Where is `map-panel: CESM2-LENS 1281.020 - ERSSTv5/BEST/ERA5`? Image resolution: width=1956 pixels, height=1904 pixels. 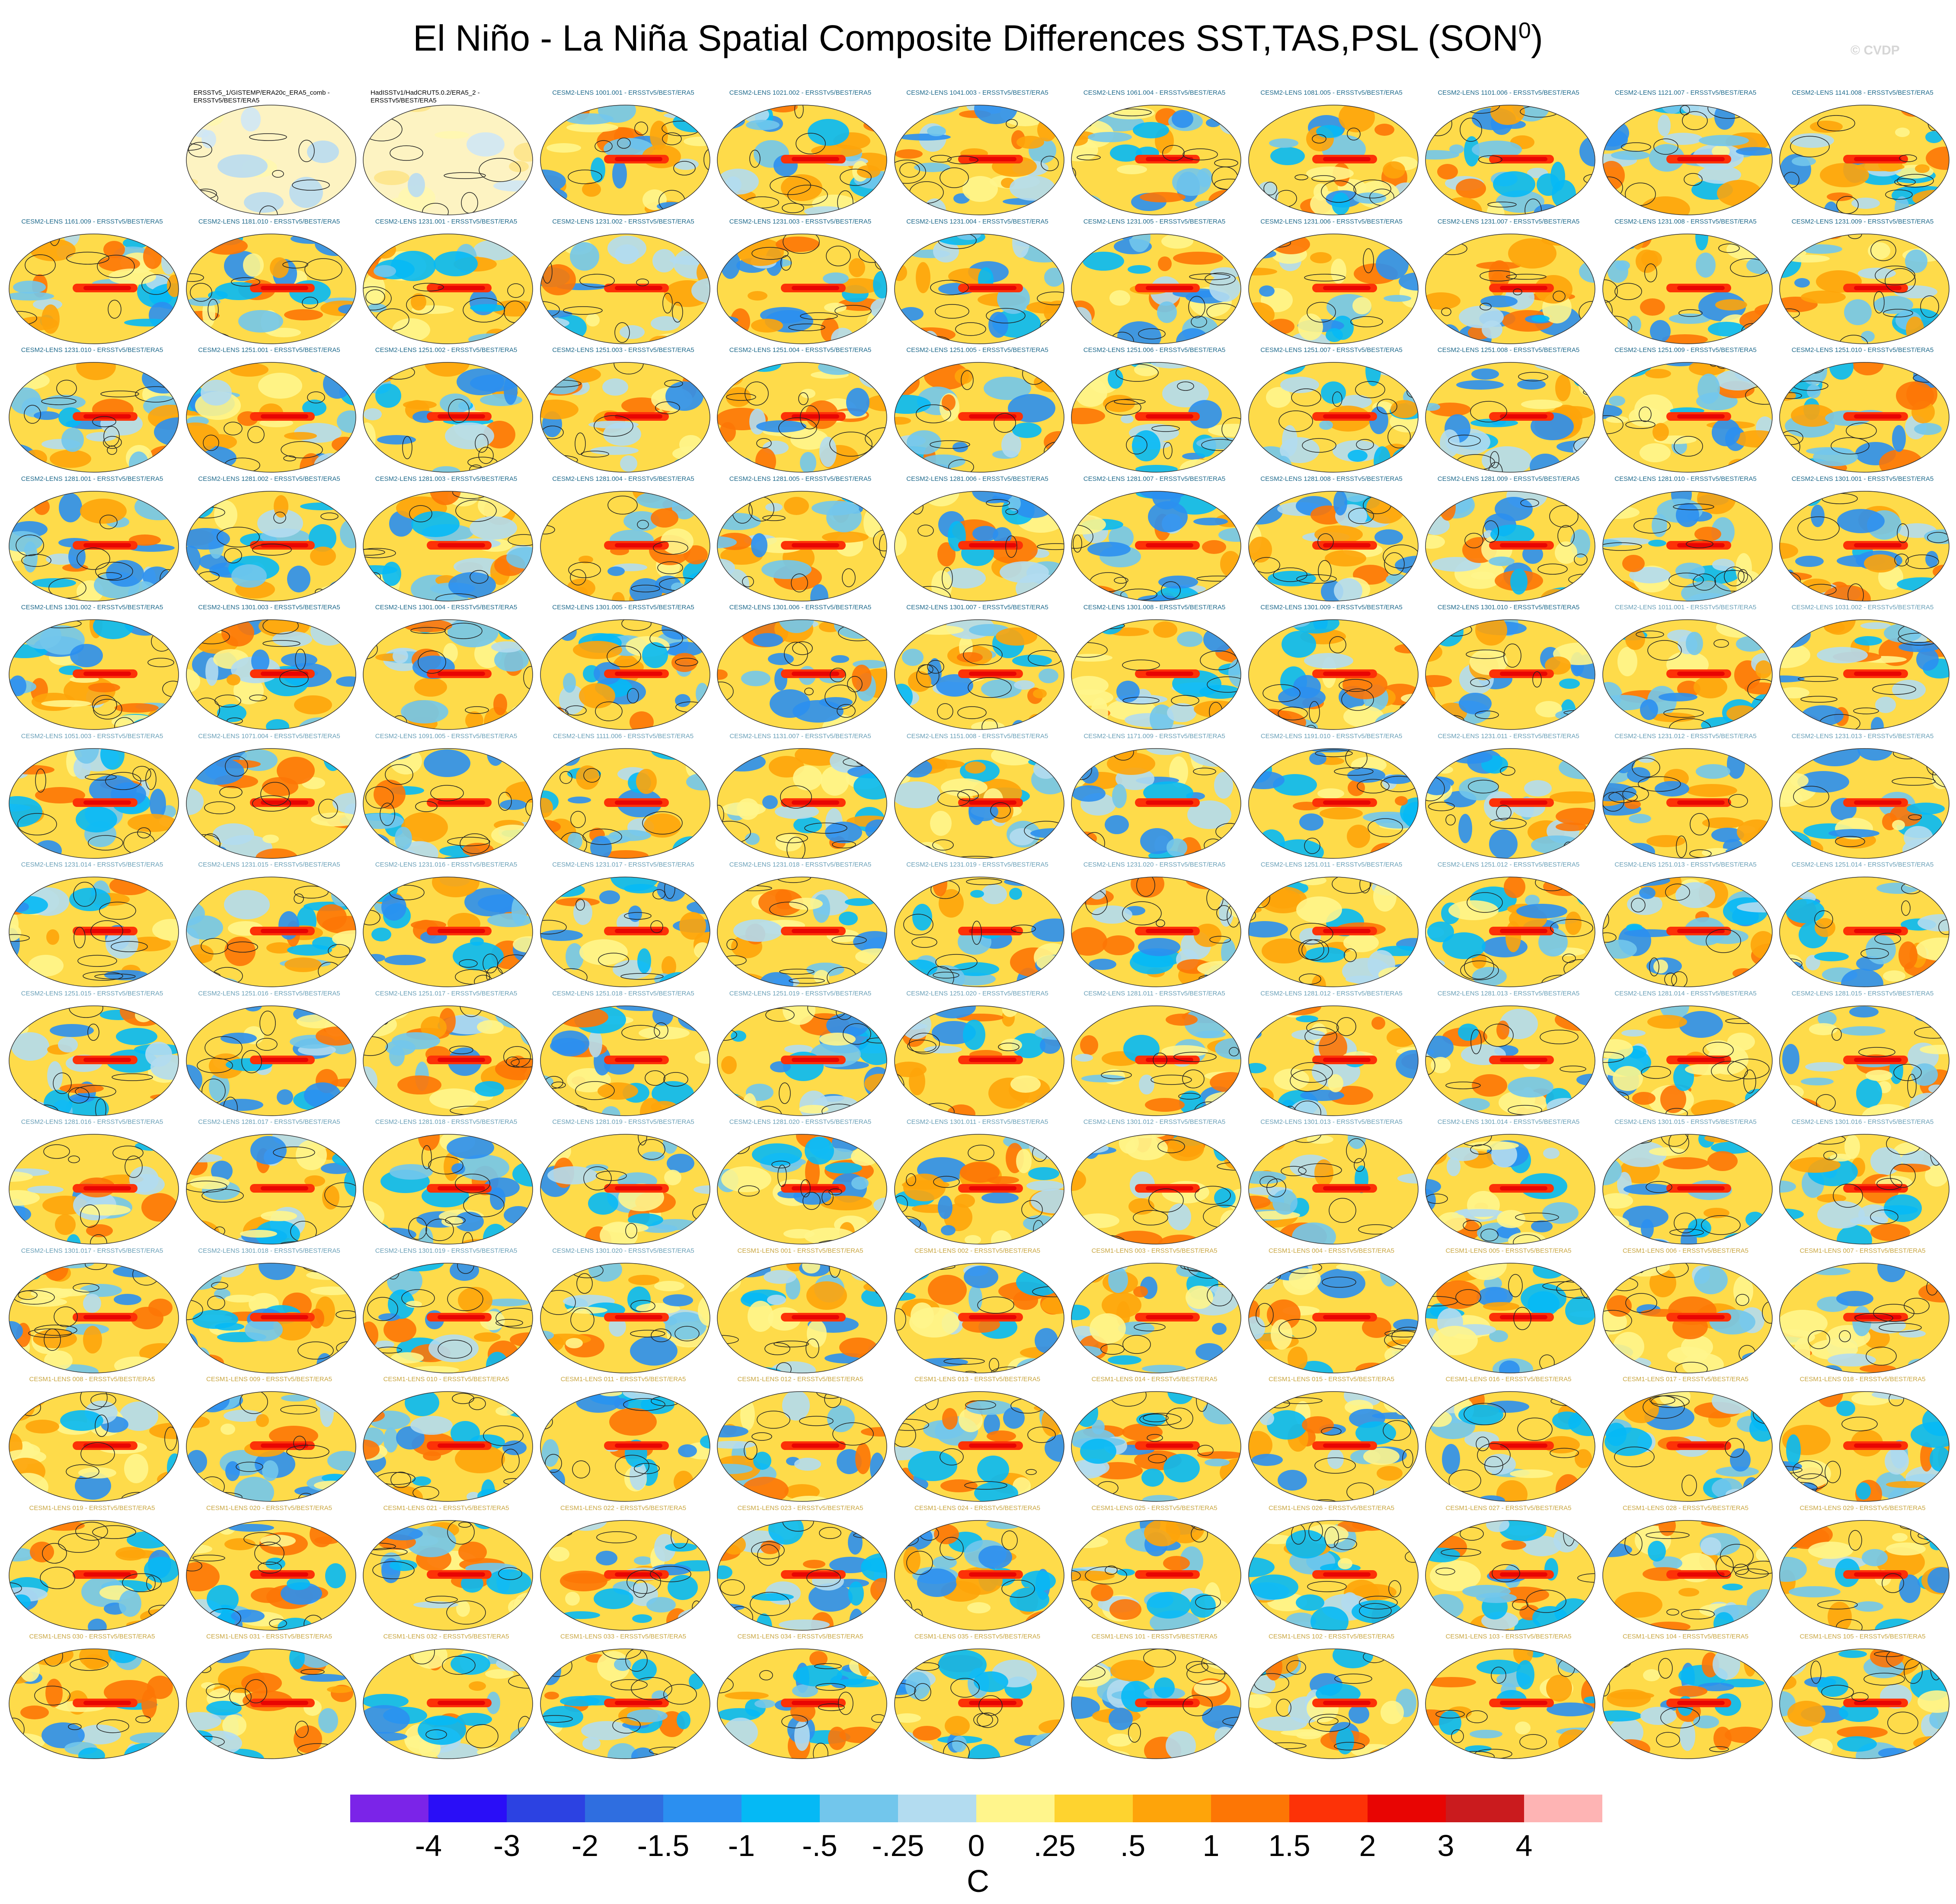
map-panel: CESM2-LENS 1281.020 - ERSSTv5/BEST/ERA5 is located at coordinates (800, 1183).